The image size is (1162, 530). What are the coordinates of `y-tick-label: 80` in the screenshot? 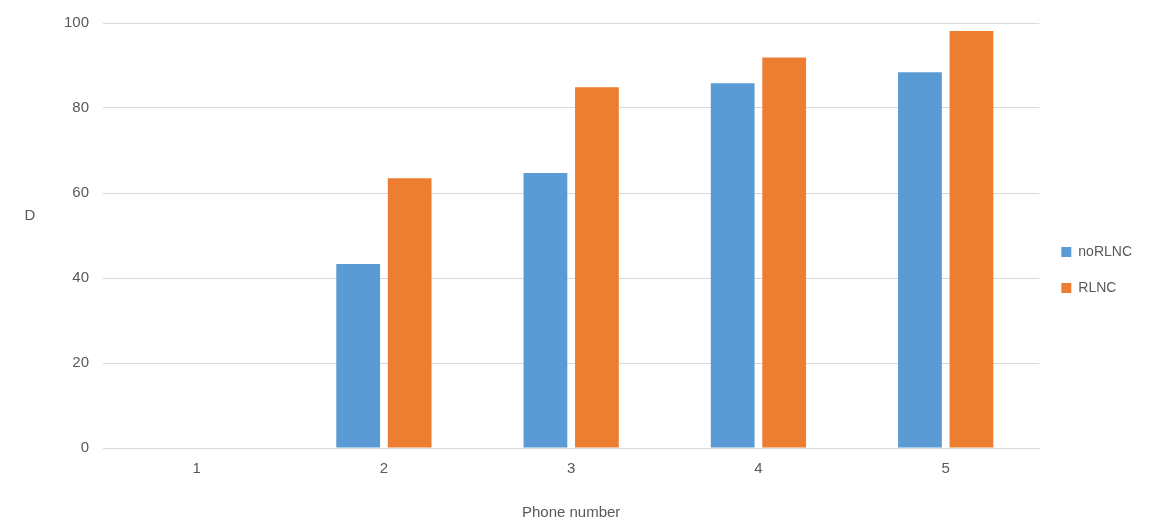 It's located at (81, 107).